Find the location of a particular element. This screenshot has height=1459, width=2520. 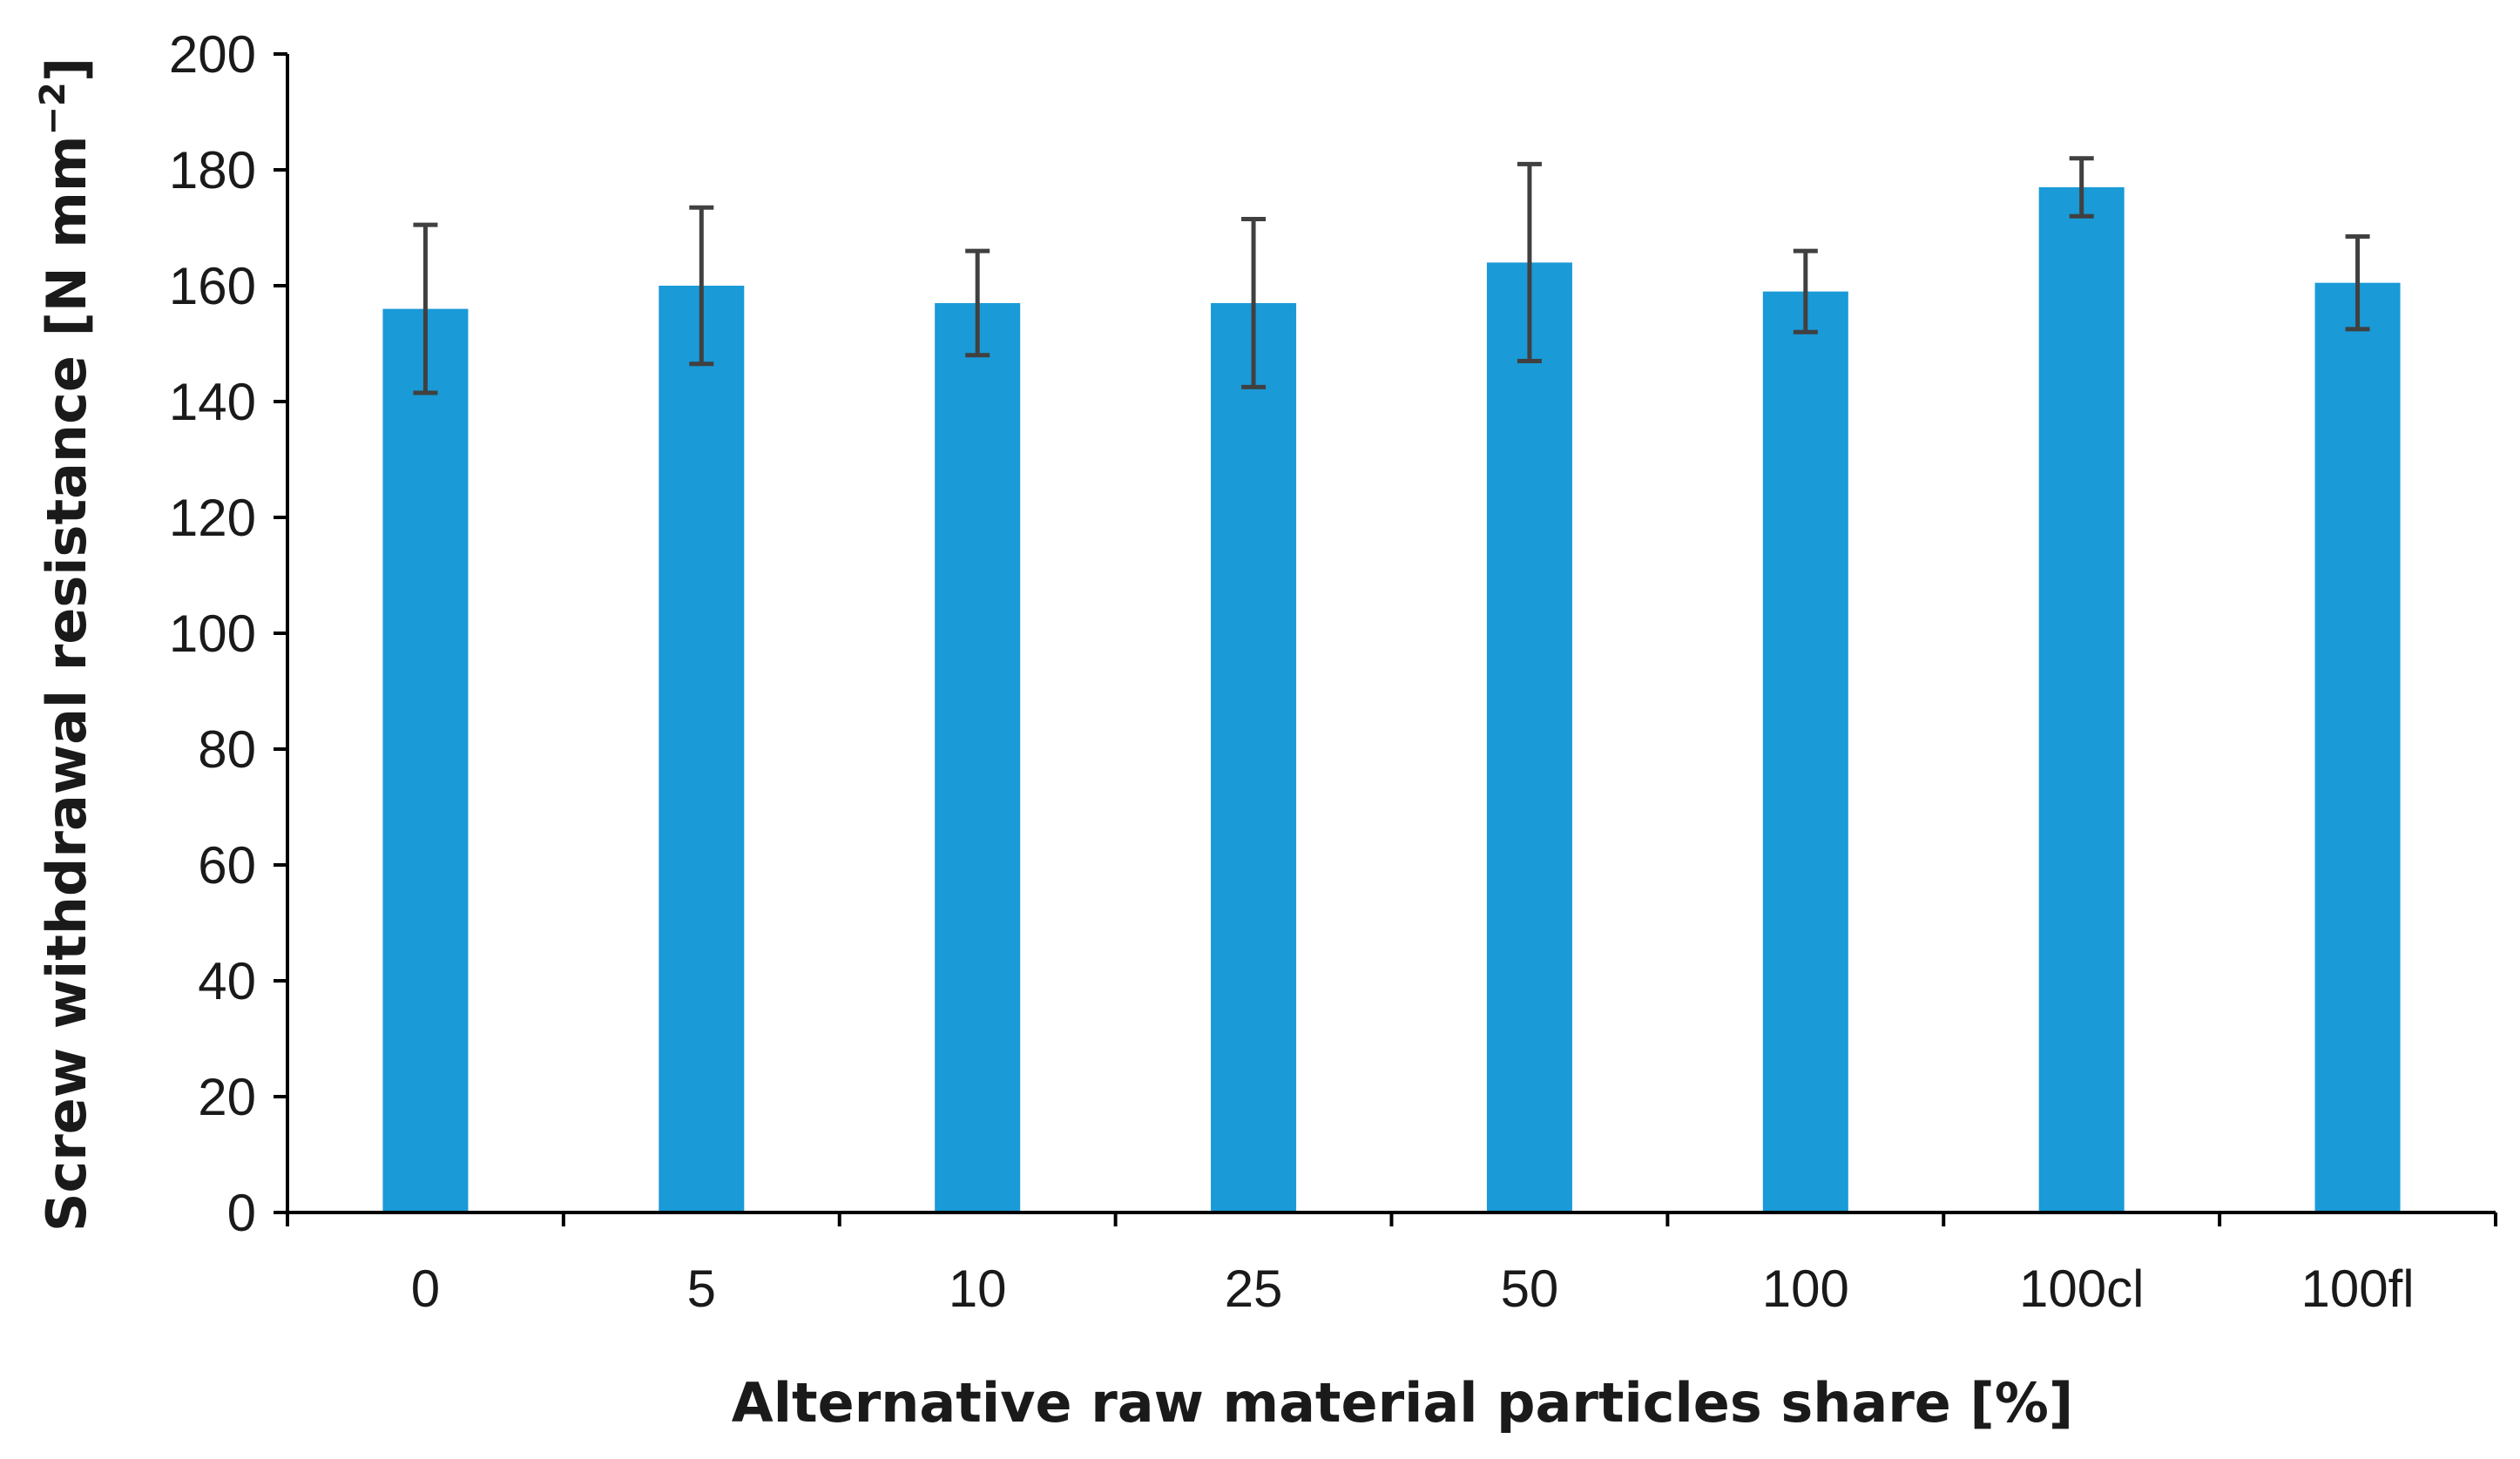

x-tick-label-25: 25 is located at coordinates (1254, 1289).